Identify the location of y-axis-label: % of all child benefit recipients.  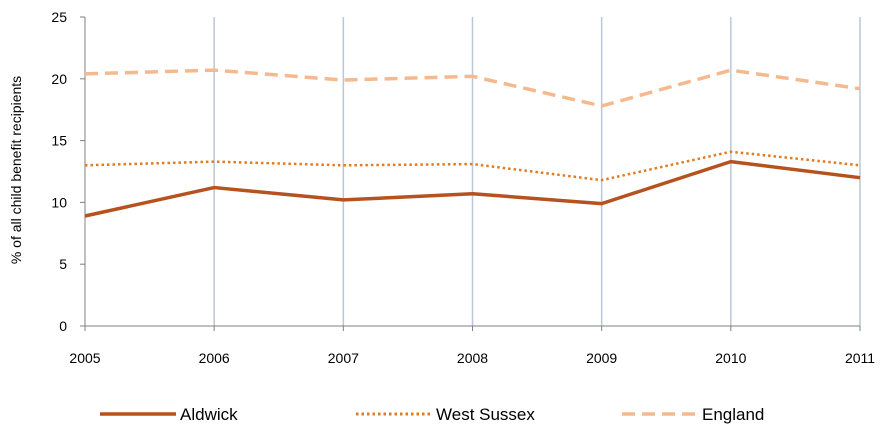
(16, 170).